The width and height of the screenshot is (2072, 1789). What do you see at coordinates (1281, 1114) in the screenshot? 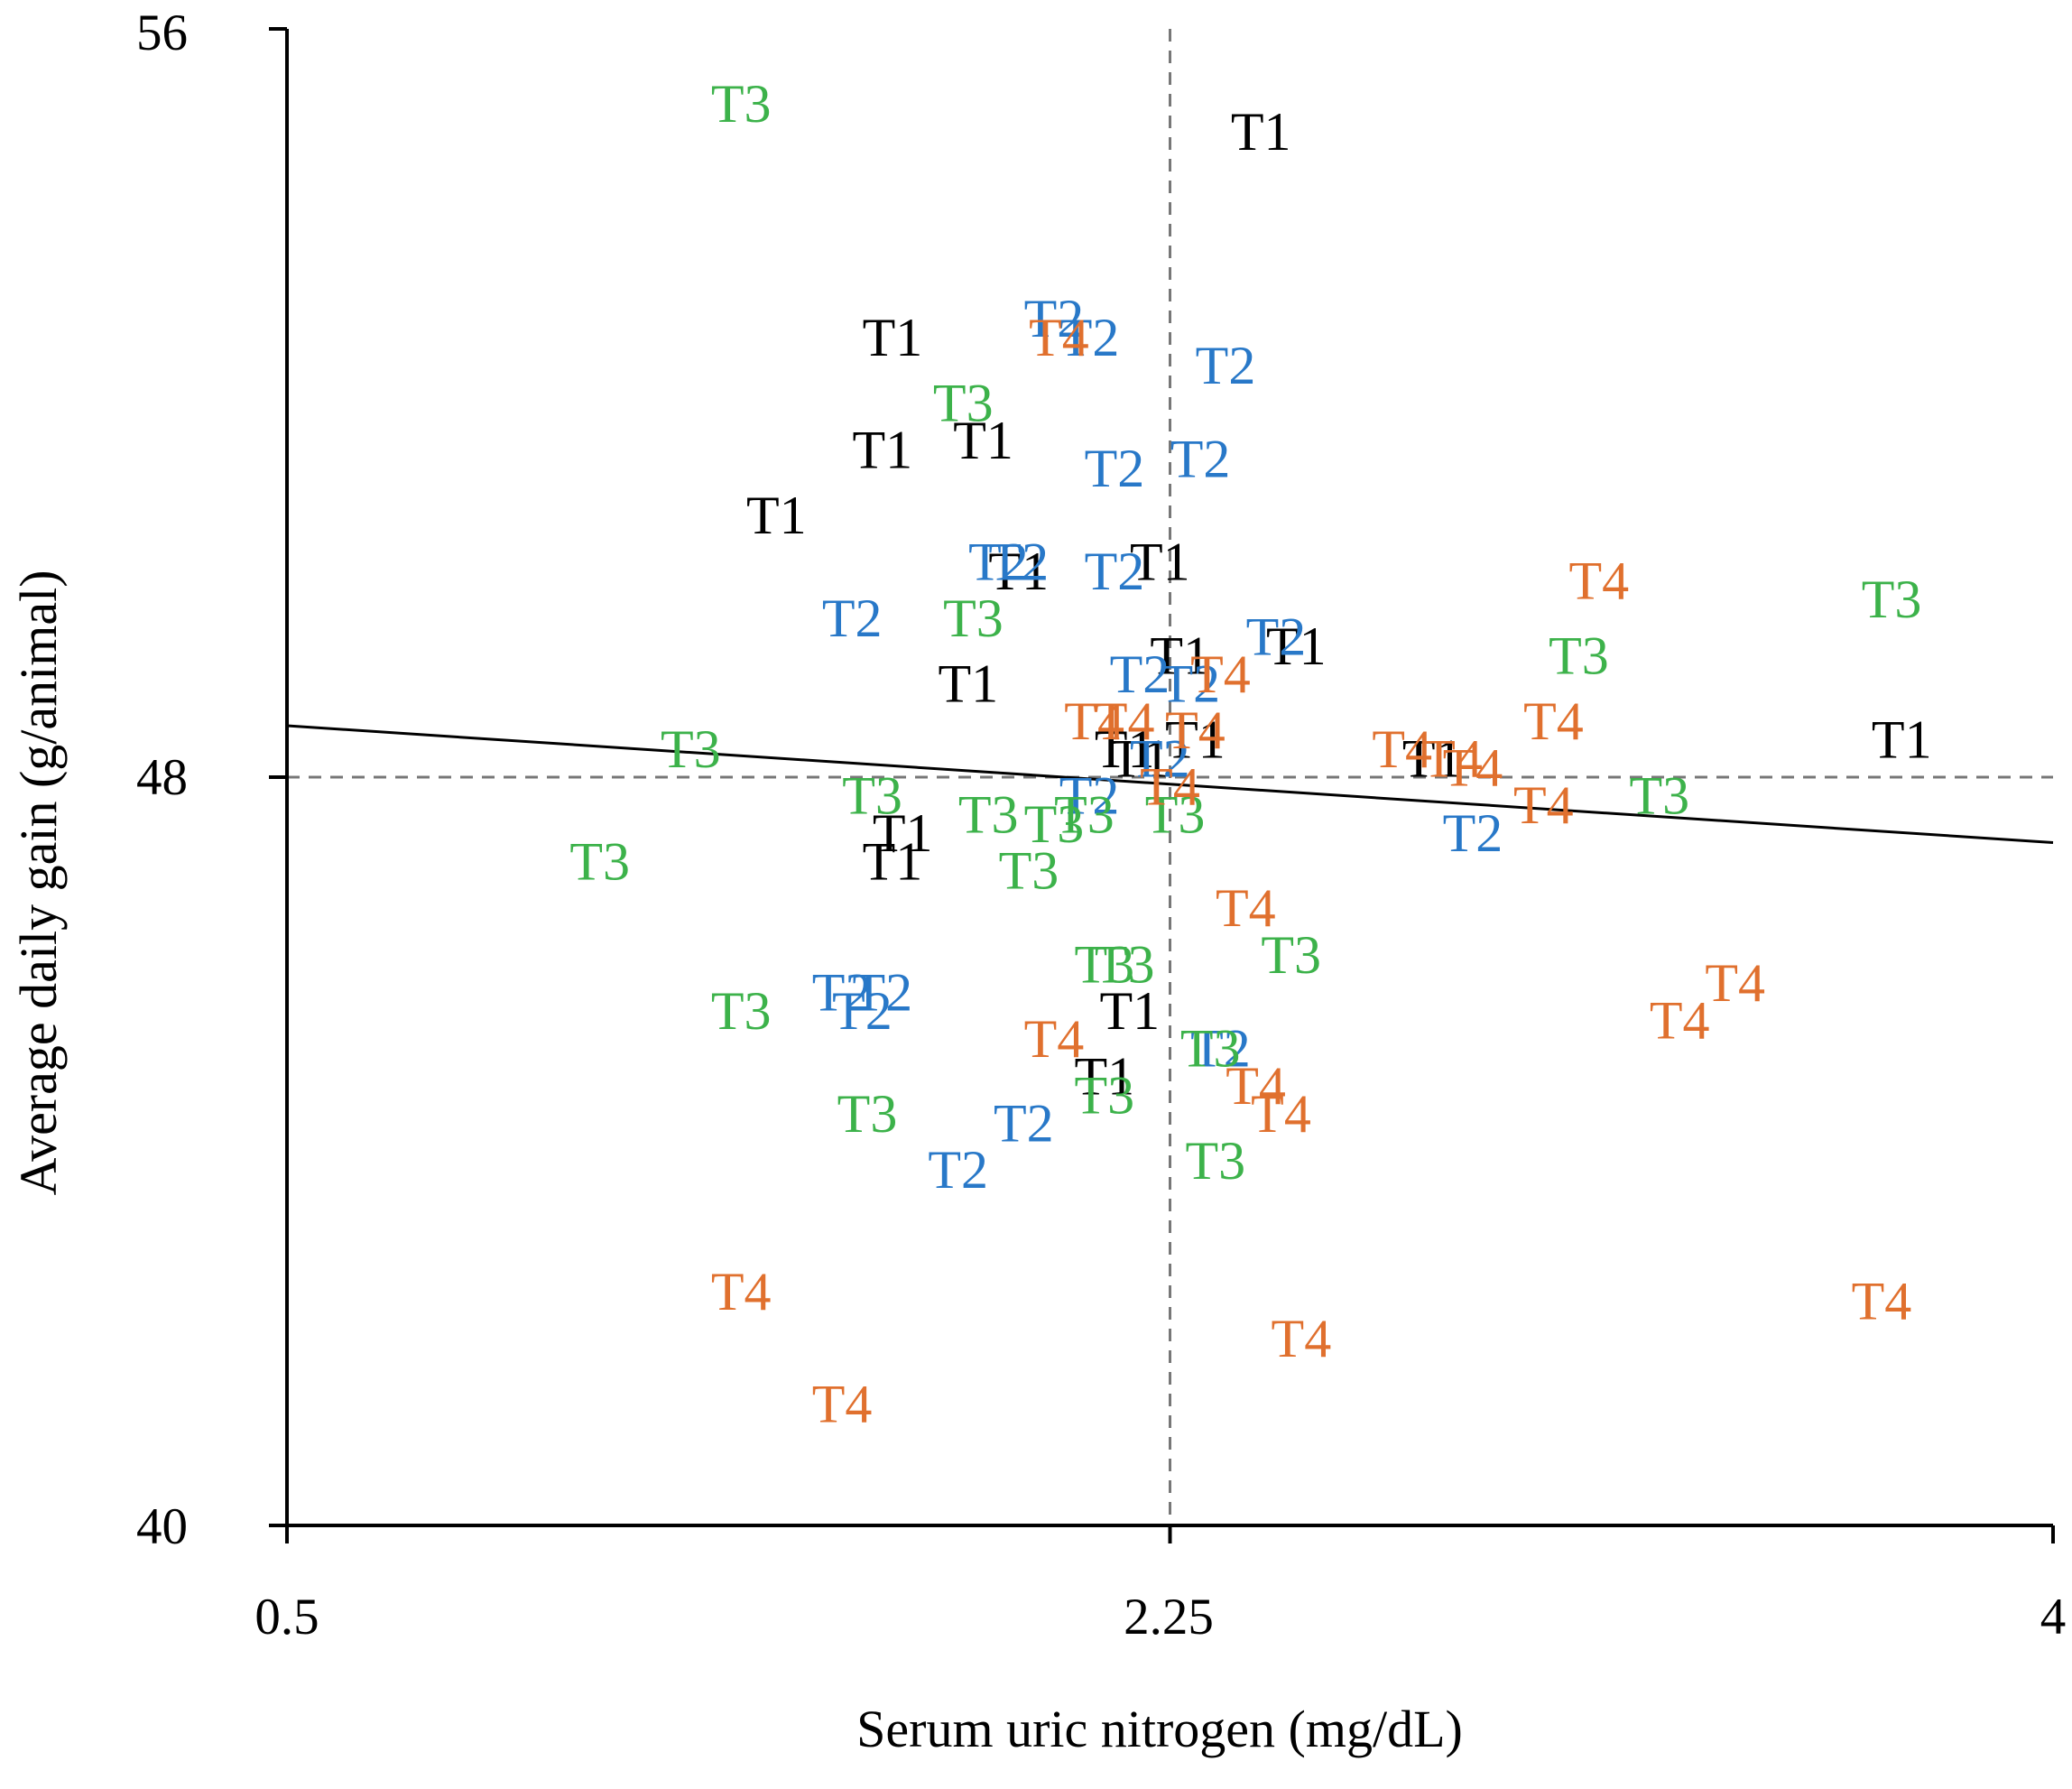
I see `point-label-t4-17: T4` at bounding box center [1281, 1114].